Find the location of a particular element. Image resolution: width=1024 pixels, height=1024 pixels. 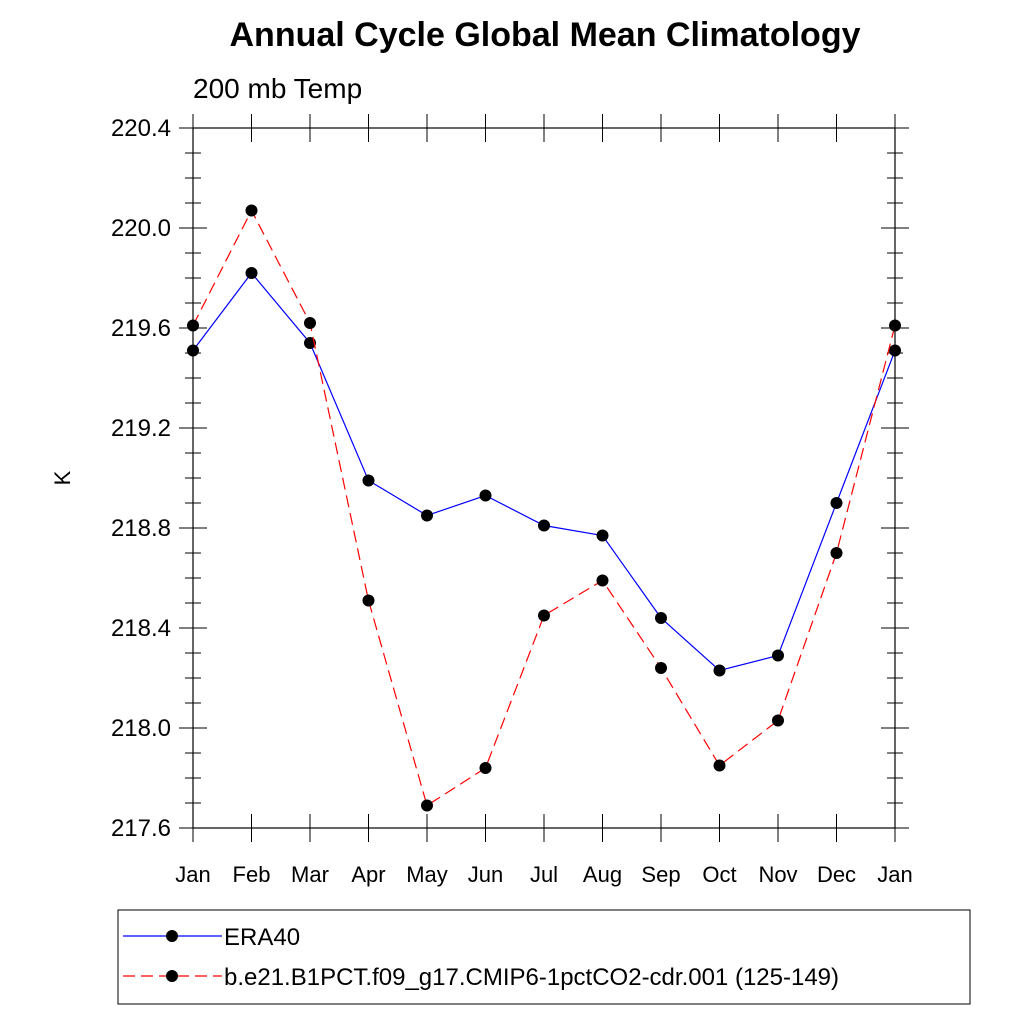

x-tick-label: Mar is located at coordinates (310, 874).